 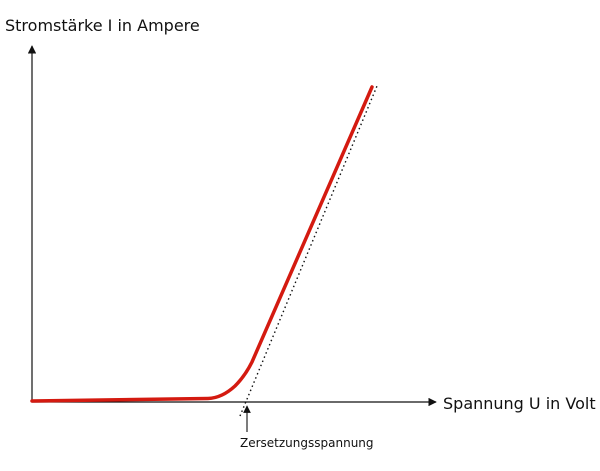 I want to click on annotation-label: Zersetzungsspannung, so click(x=307, y=443).